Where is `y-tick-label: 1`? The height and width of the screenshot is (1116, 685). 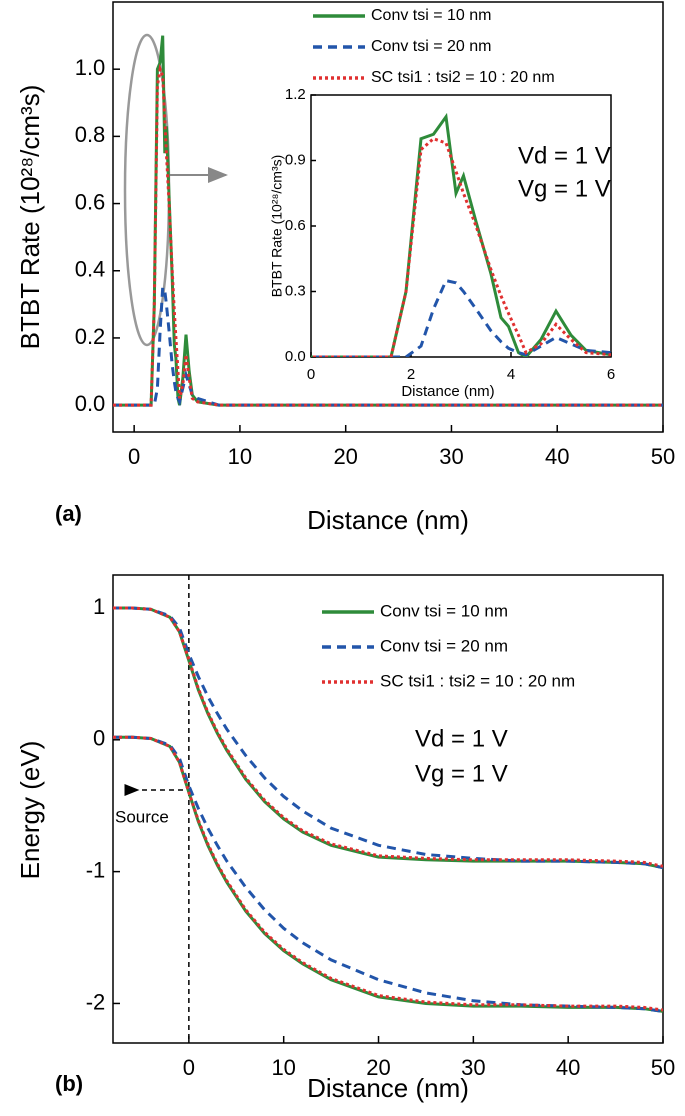
y-tick-label: 1 is located at coordinates (99, 606).